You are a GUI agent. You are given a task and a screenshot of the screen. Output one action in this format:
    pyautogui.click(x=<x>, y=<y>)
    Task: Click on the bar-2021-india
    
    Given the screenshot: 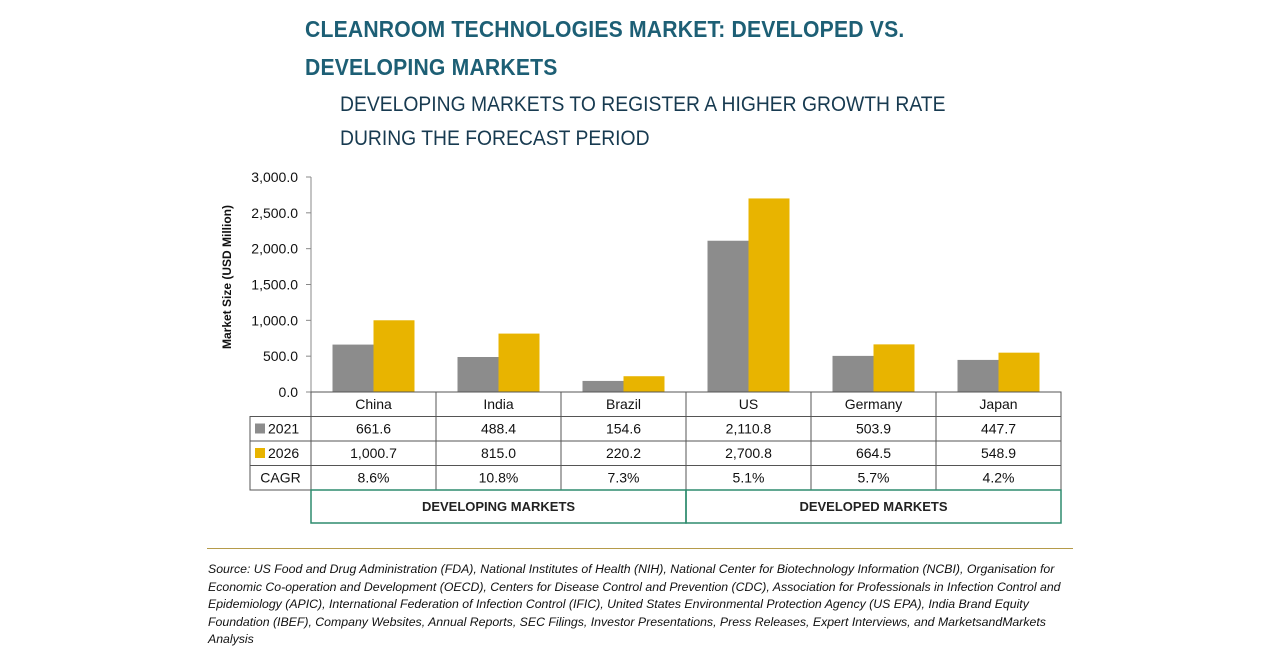 What is the action you would take?
    pyautogui.click(x=478, y=374)
    